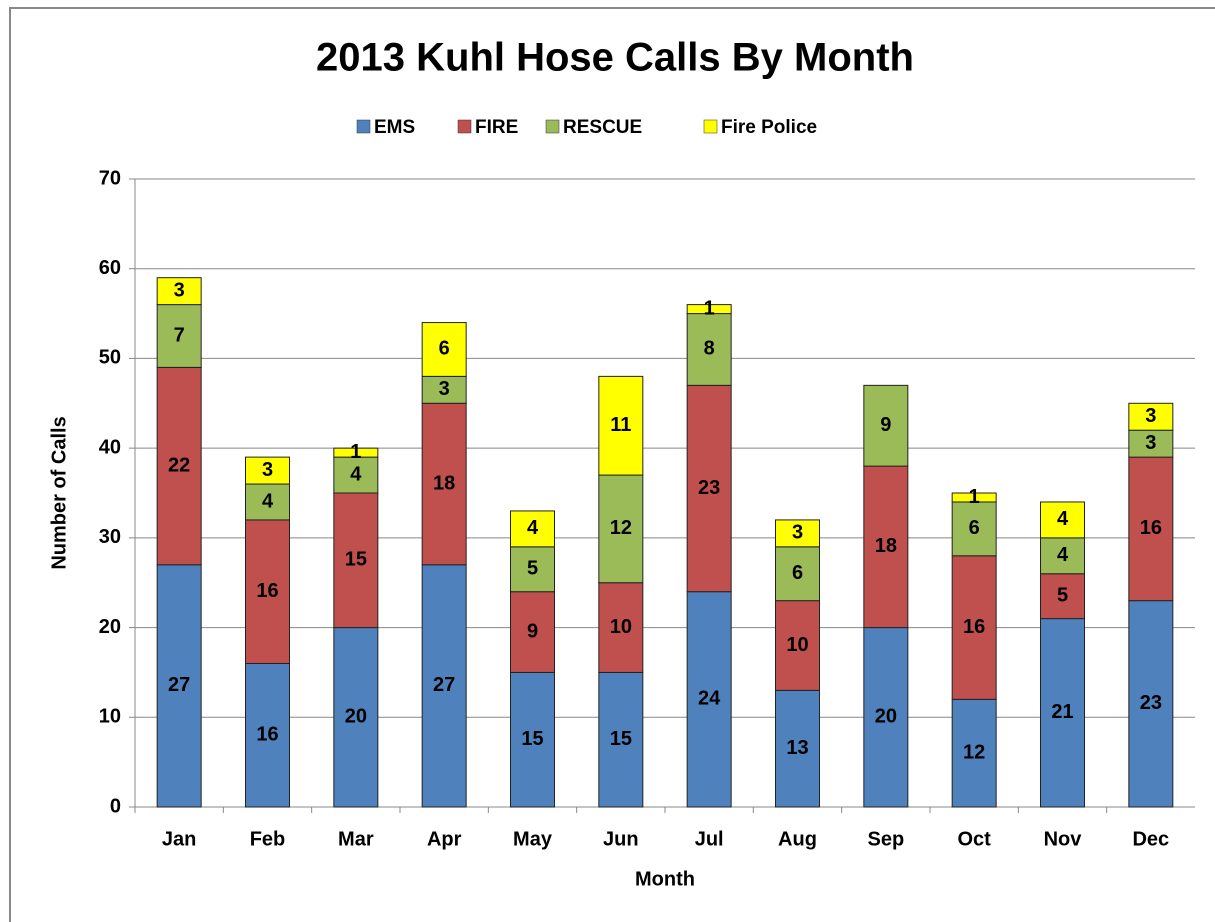 The height and width of the screenshot is (922, 1215). Describe the element at coordinates (394, 127) in the screenshot. I see `legend-label: EMS` at that location.